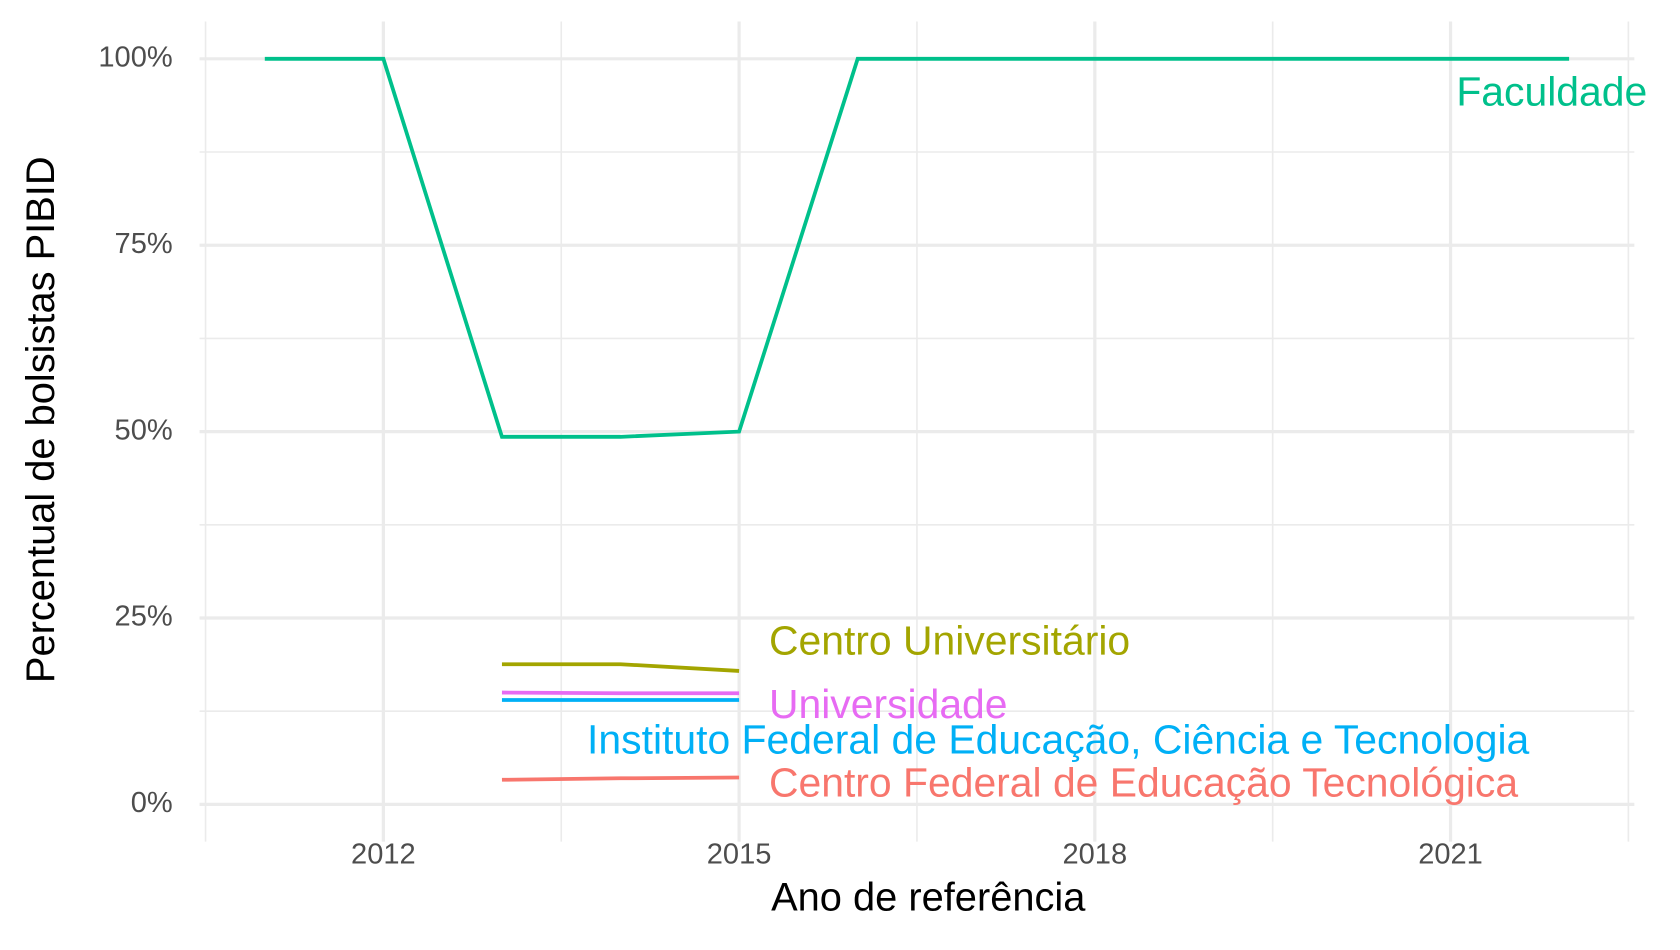 The width and height of the screenshot is (1680, 950). What do you see at coordinates (144, 430) in the screenshot?
I see `y-tick-label: 50%` at bounding box center [144, 430].